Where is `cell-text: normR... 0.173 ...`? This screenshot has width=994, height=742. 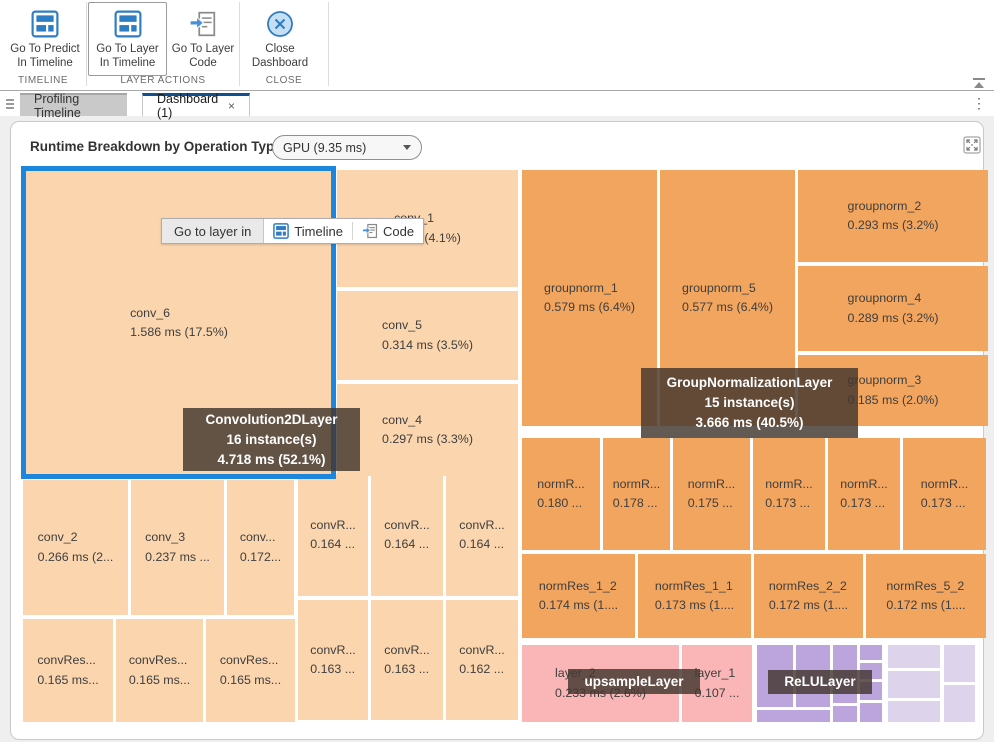
cell-text: normR... 0.173 ... is located at coordinates (864, 493).